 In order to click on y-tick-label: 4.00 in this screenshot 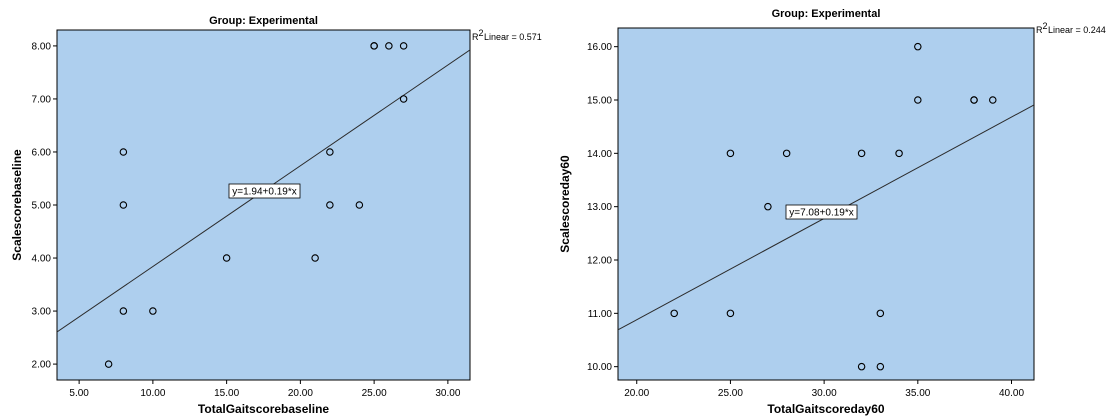, I will do `click(42, 259)`.